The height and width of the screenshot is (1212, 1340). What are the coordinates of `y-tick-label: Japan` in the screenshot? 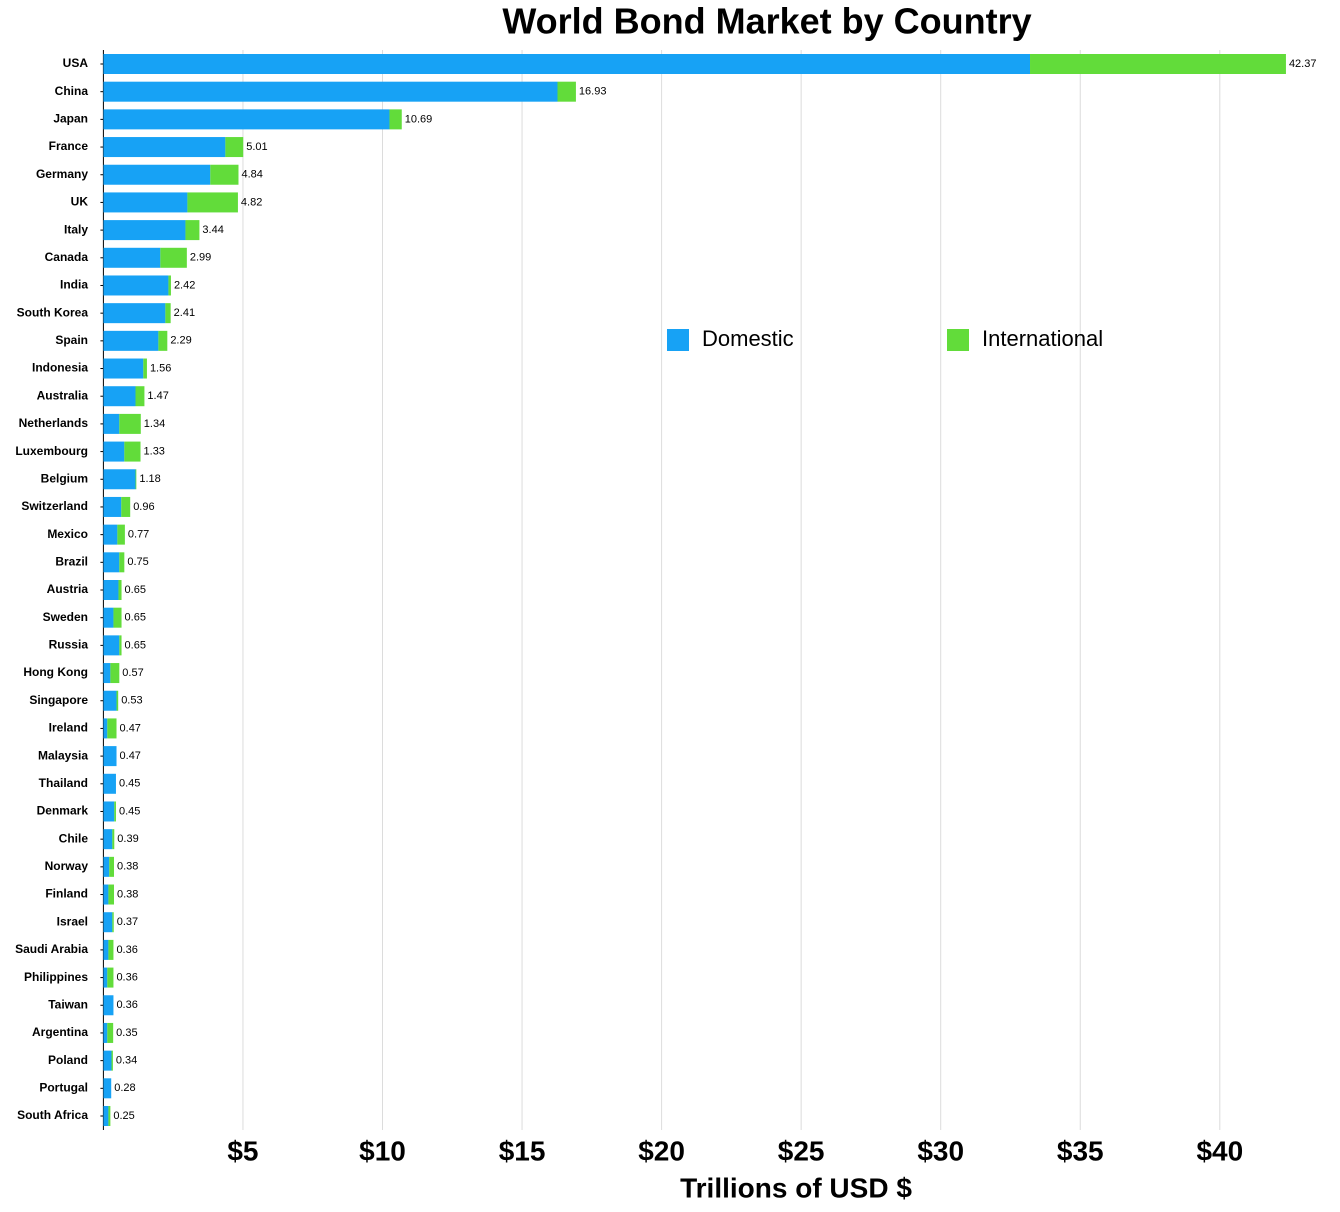 It's located at (70, 119).